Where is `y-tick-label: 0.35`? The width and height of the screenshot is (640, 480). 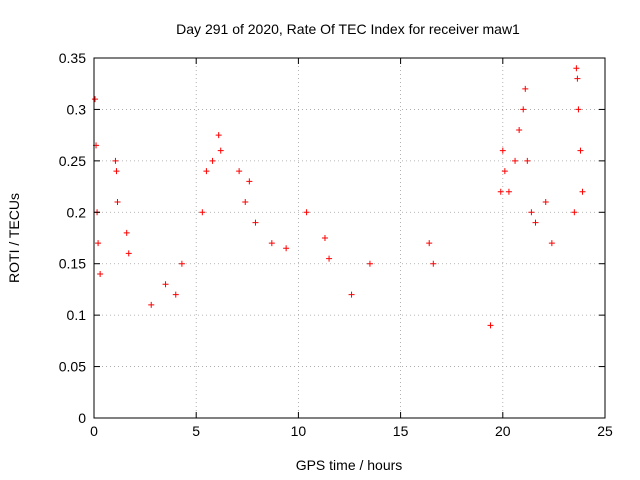 y-tick-label: 0.35 is located at coordinates (72, 58).